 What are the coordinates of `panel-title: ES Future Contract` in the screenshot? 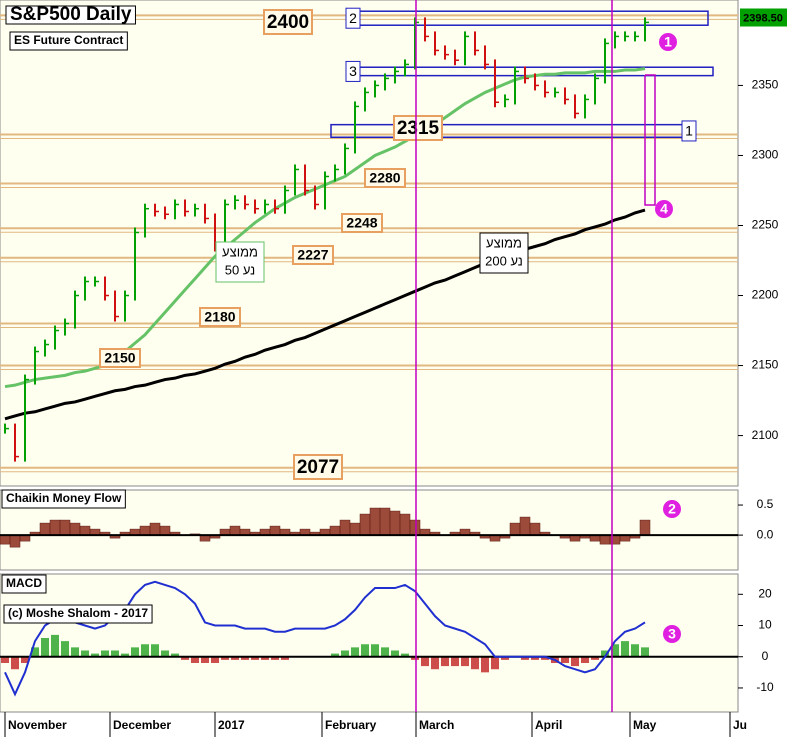 It's located at (68, 40).